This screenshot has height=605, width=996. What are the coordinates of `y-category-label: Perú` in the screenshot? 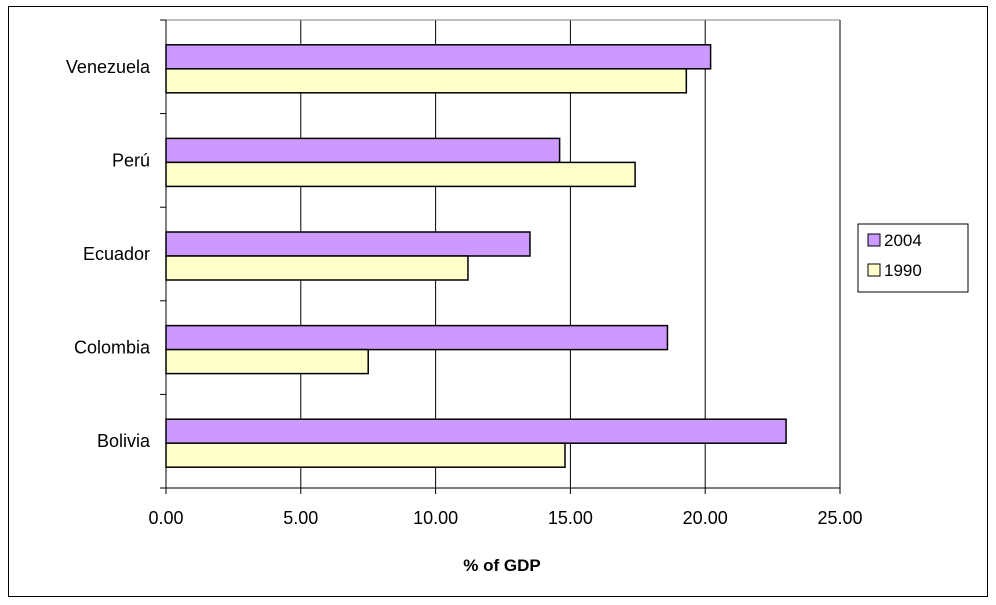 It's located at (131, 160).